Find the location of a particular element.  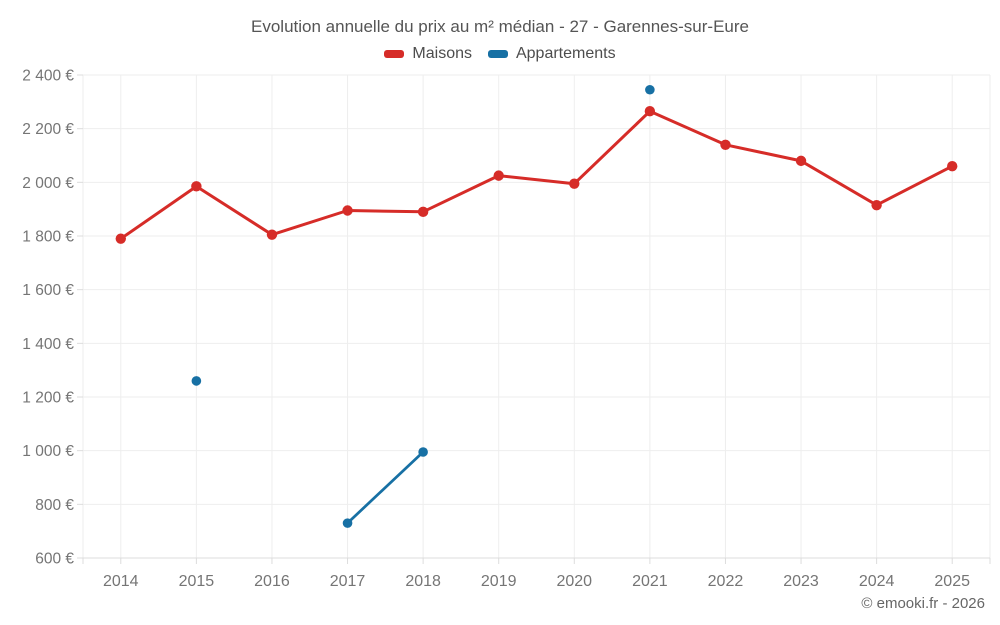

y-tick-label: 1 400 € is located at coordinates (48, 344).